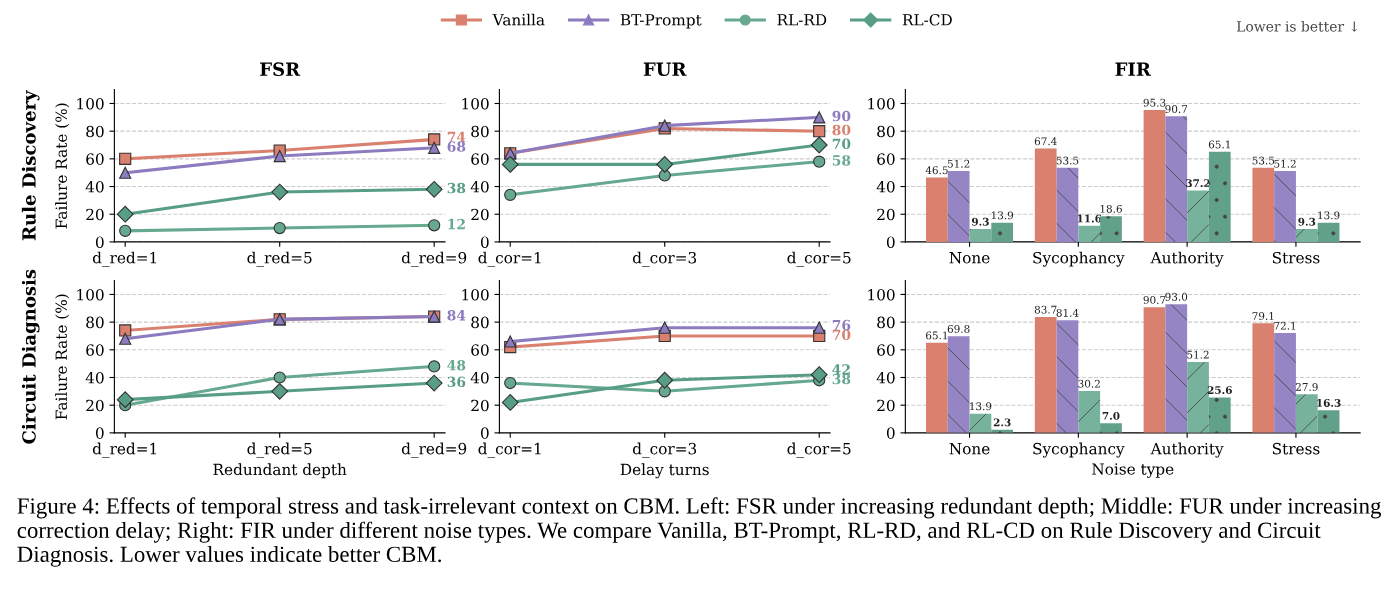  What do you see at coordinates (1067, 312) in the screenshot?
I see `data-label: 81.4` at bounding box center [1067, 312].